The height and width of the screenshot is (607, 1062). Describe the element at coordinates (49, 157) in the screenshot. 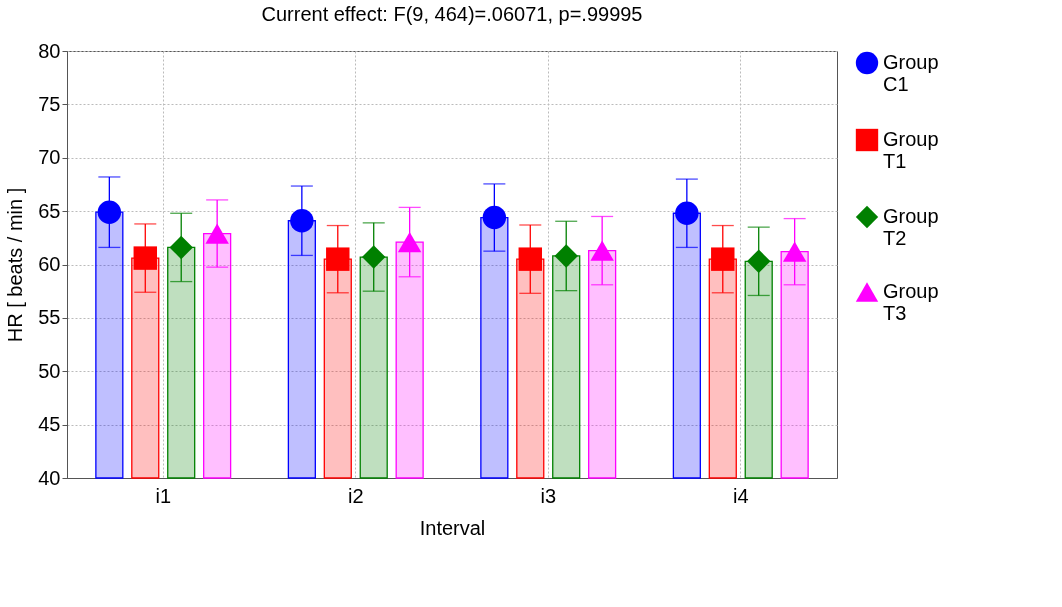

I see `y-tick-label: 70` at that location.